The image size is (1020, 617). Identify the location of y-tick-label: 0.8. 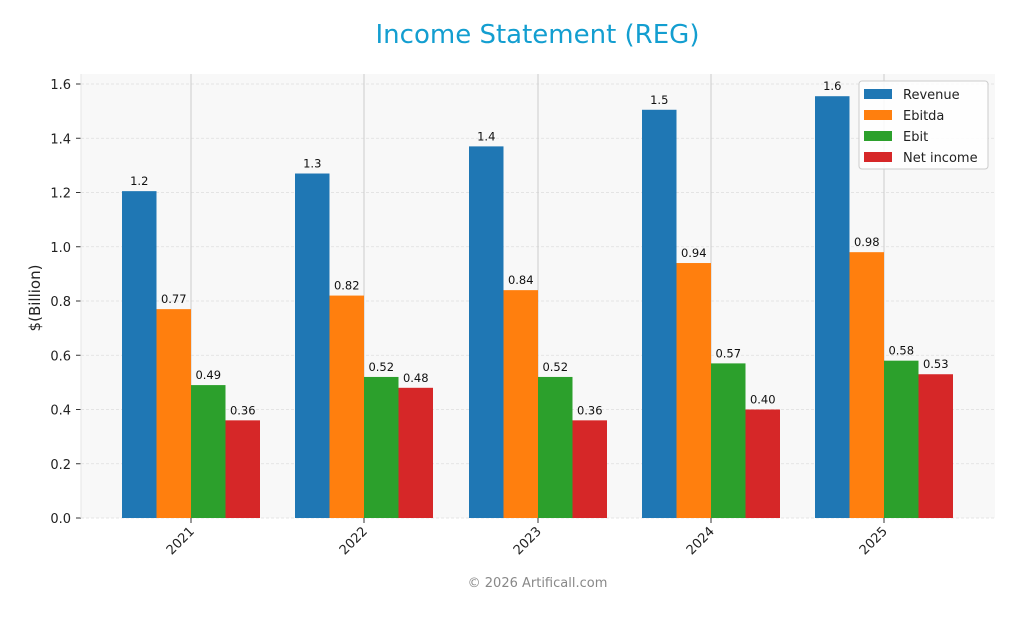
(60, 302).